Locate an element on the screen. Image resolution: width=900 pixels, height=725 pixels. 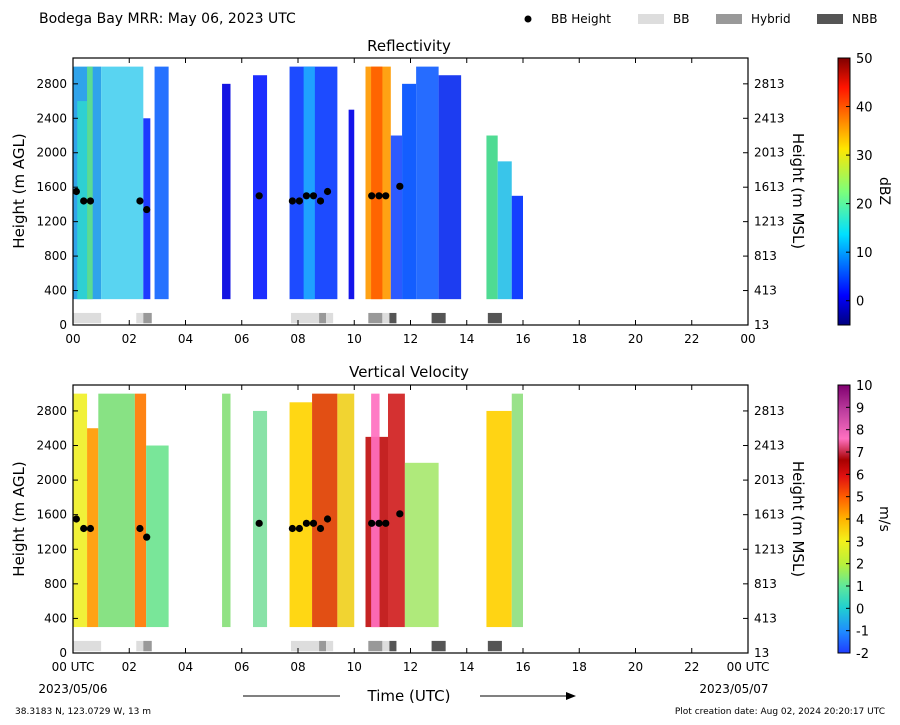
velocity-y2-tick-label: 1213 is located at coordinates (769, 549).